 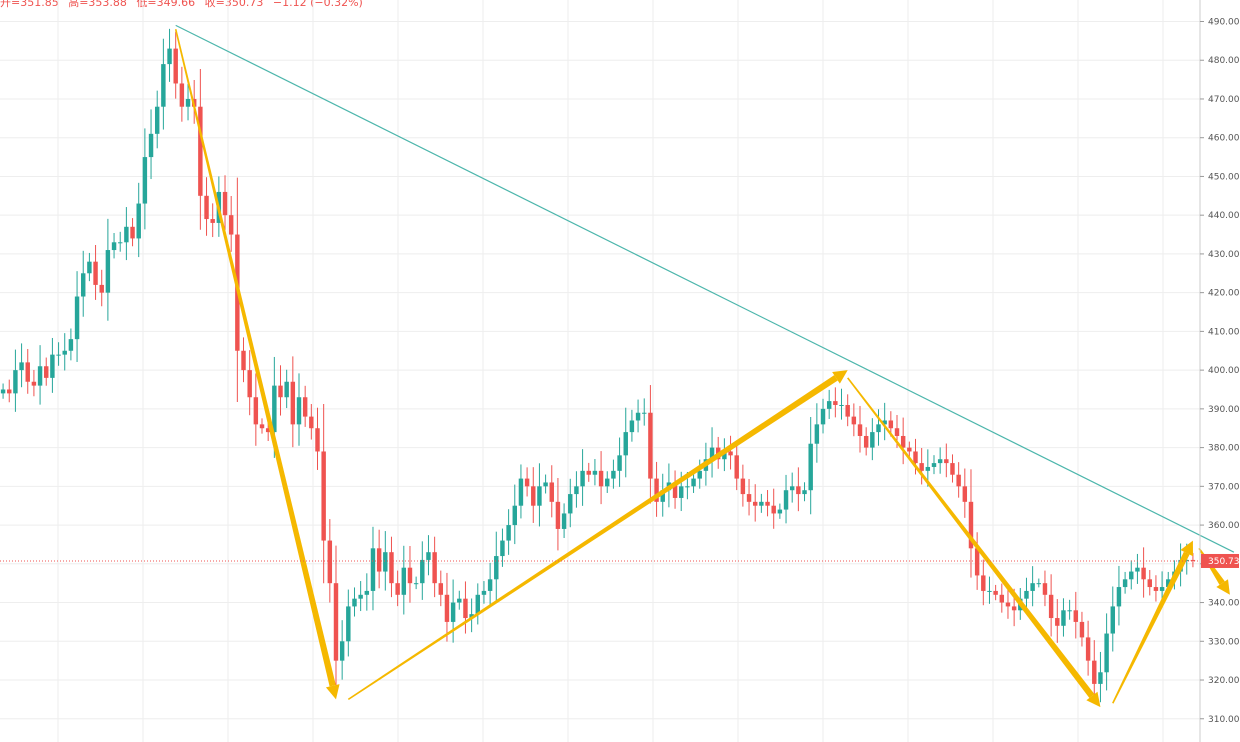 I want to click on last-price-badge, so click(x=1220, y=560).